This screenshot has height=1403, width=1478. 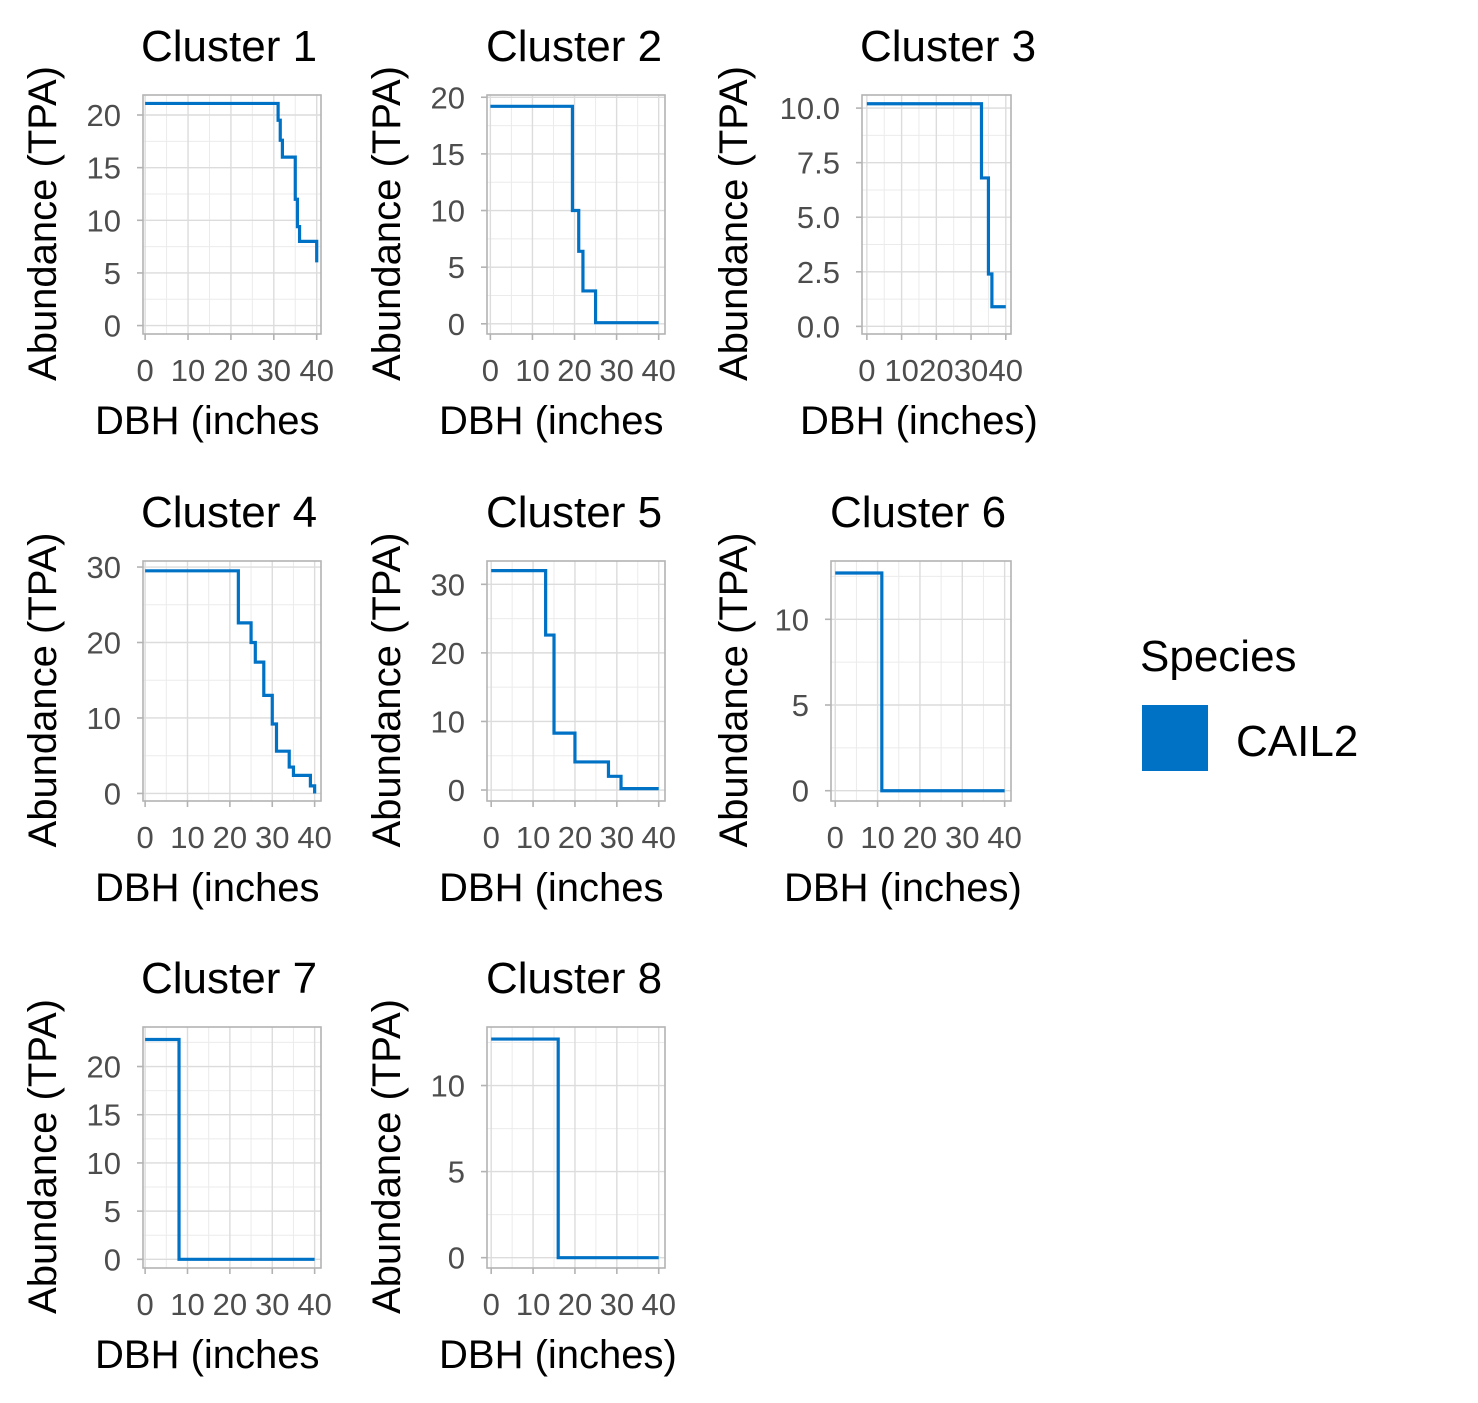 I want to click on legend-key-cail2, so click(x=1175, y=738).